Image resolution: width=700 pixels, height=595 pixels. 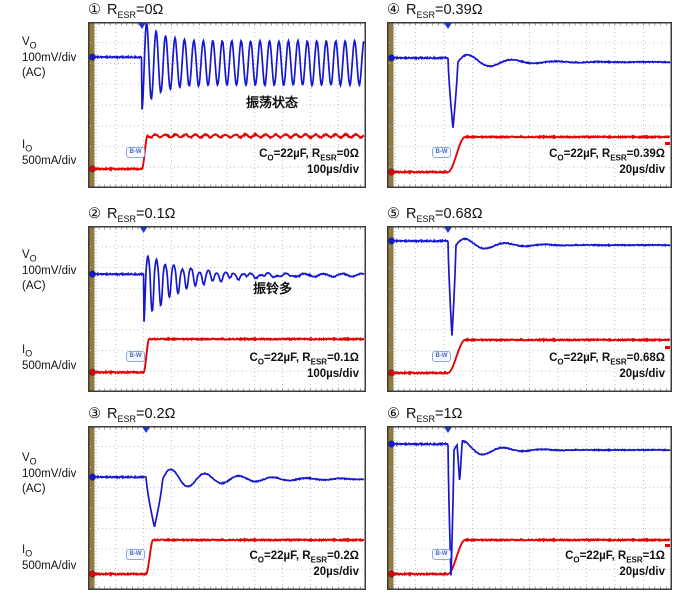 I want to click on scope-grid: CO=22µF, RESR=0.39Ω 20µs/div B-W, so click(x=529, y=105).